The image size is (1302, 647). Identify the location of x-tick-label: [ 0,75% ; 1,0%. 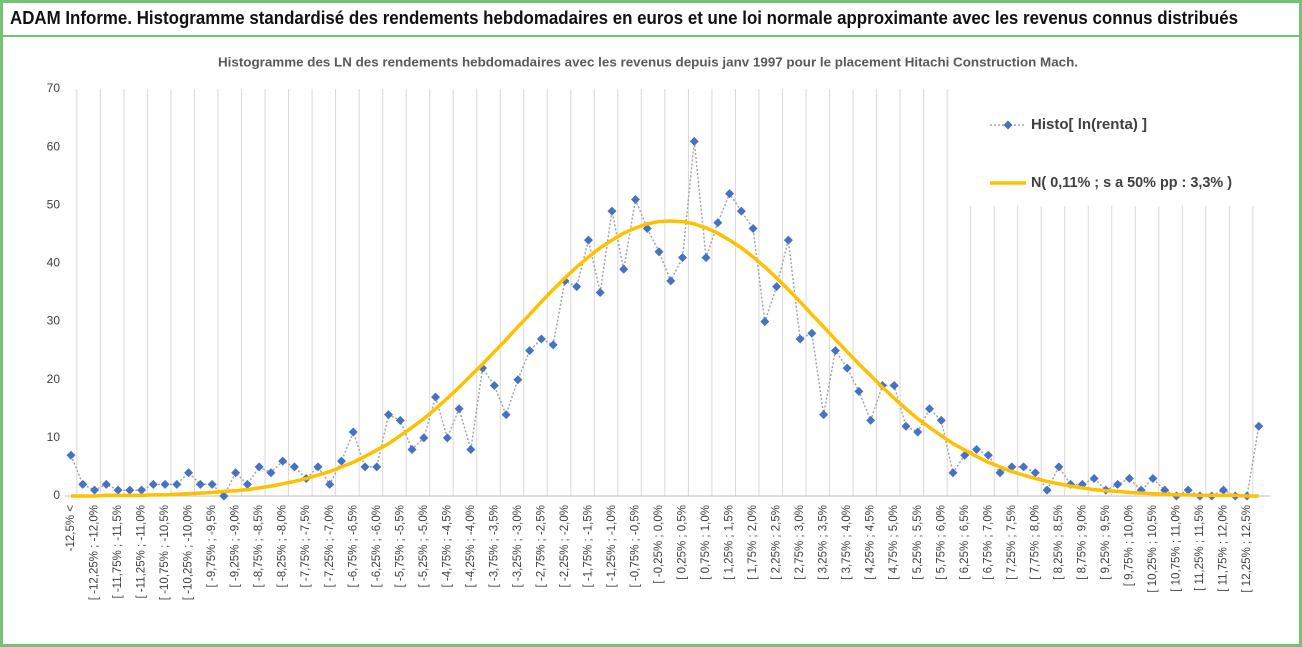
(706, 542).